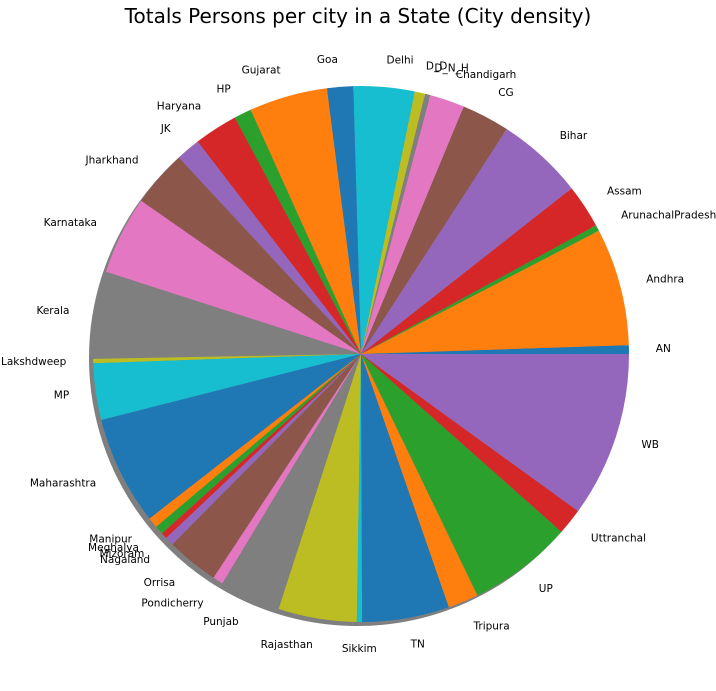 Image resolution: width=716 pixels, height=691 pixels. I want to click on slice-d-d, so click(393, 222).